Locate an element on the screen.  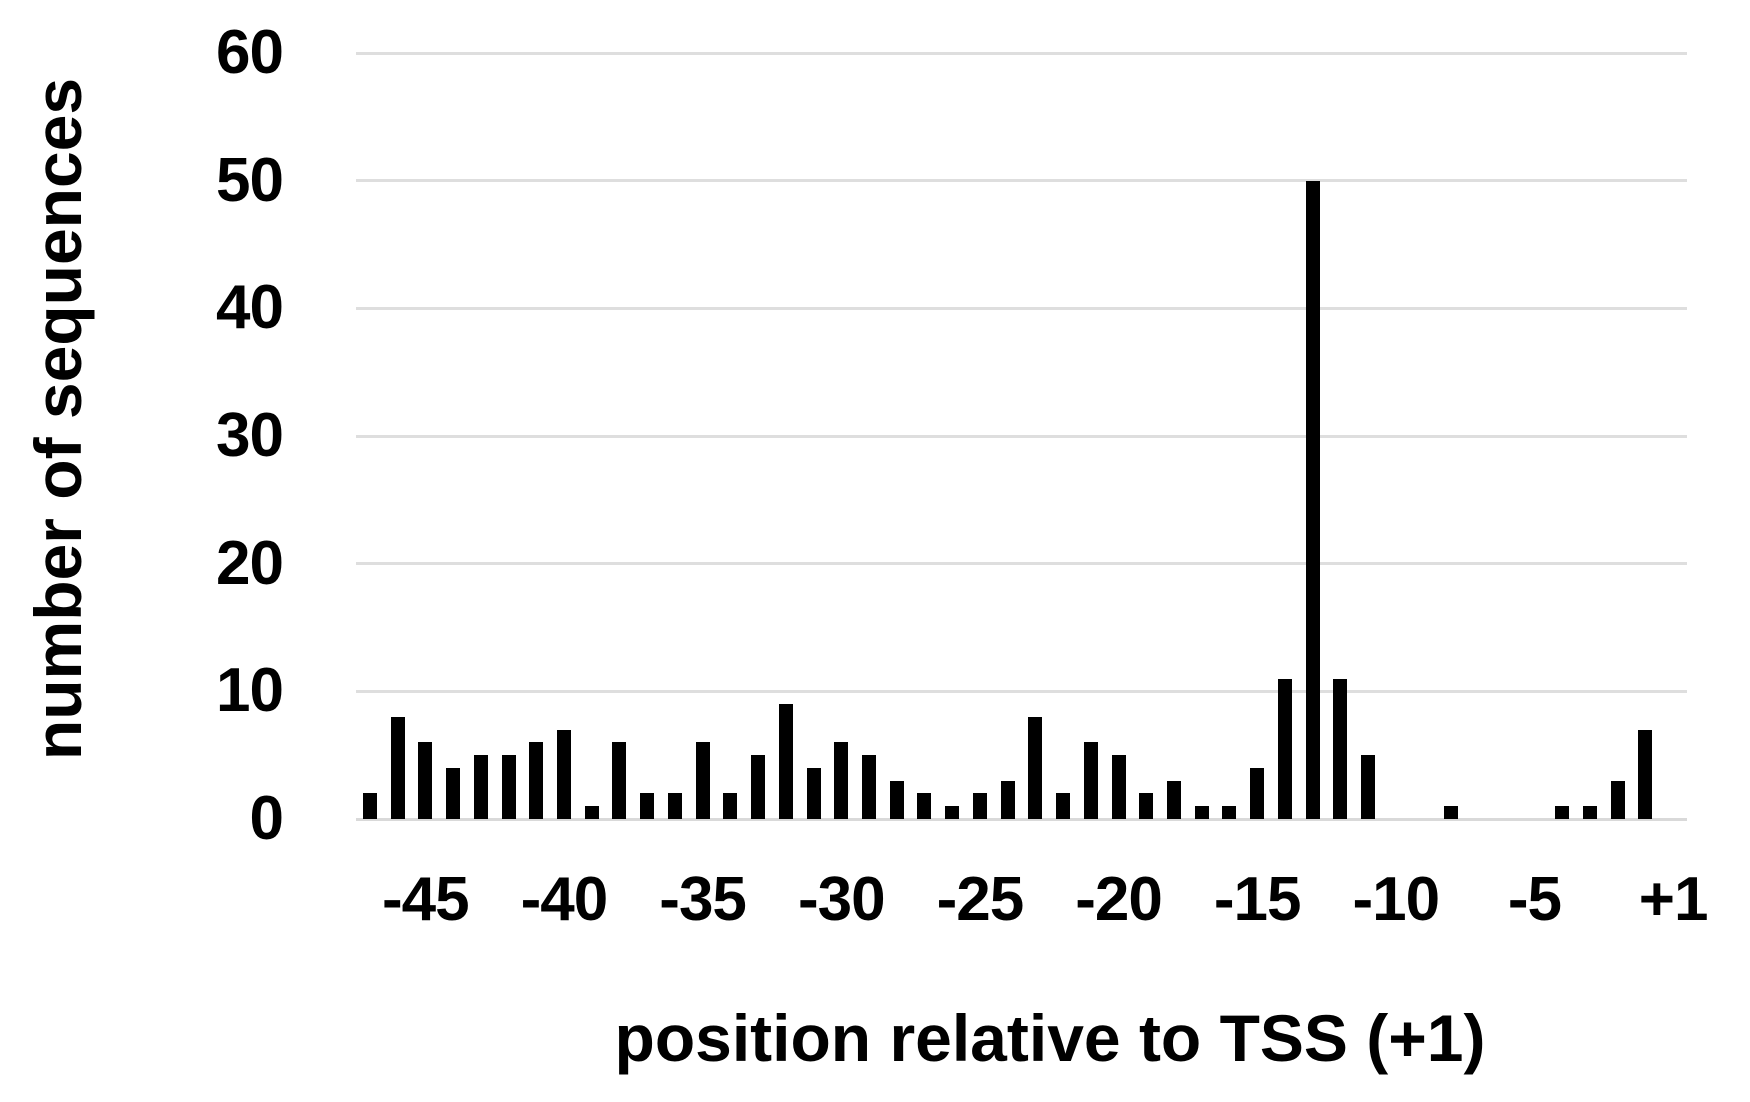
bar-position--39 is located at coordinates (591, 812).